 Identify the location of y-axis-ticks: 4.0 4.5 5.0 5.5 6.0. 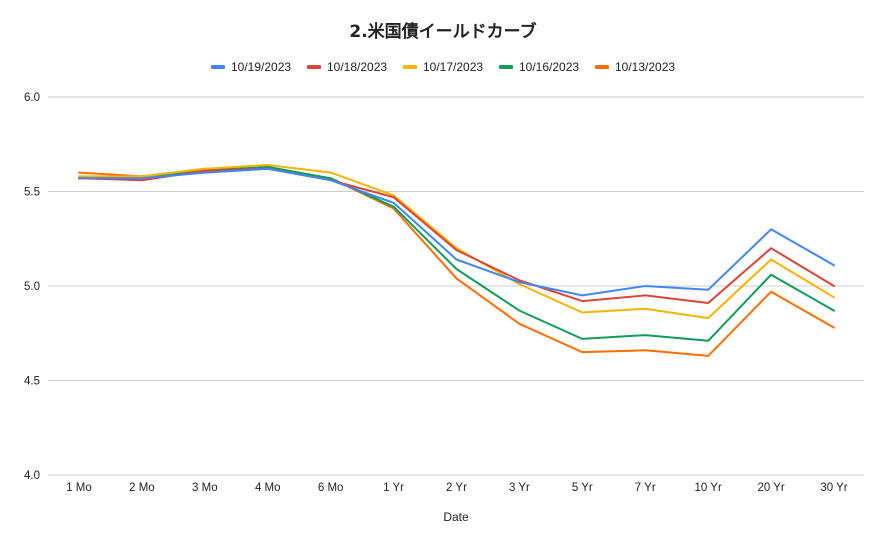
(32, 287).